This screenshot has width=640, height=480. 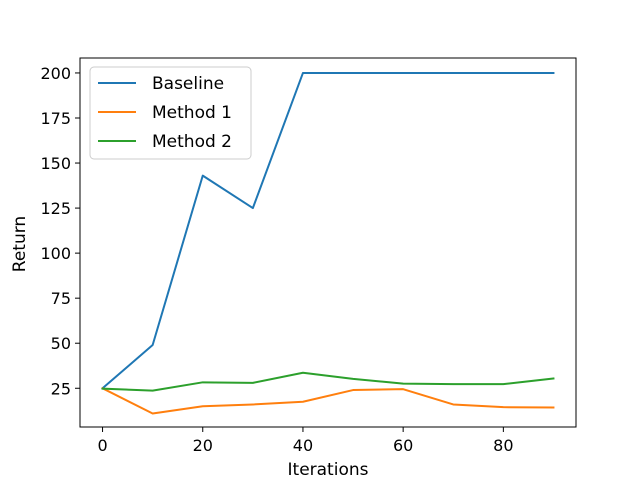 I want to click on y-tick-label: 75, so click(x=61, y=298).